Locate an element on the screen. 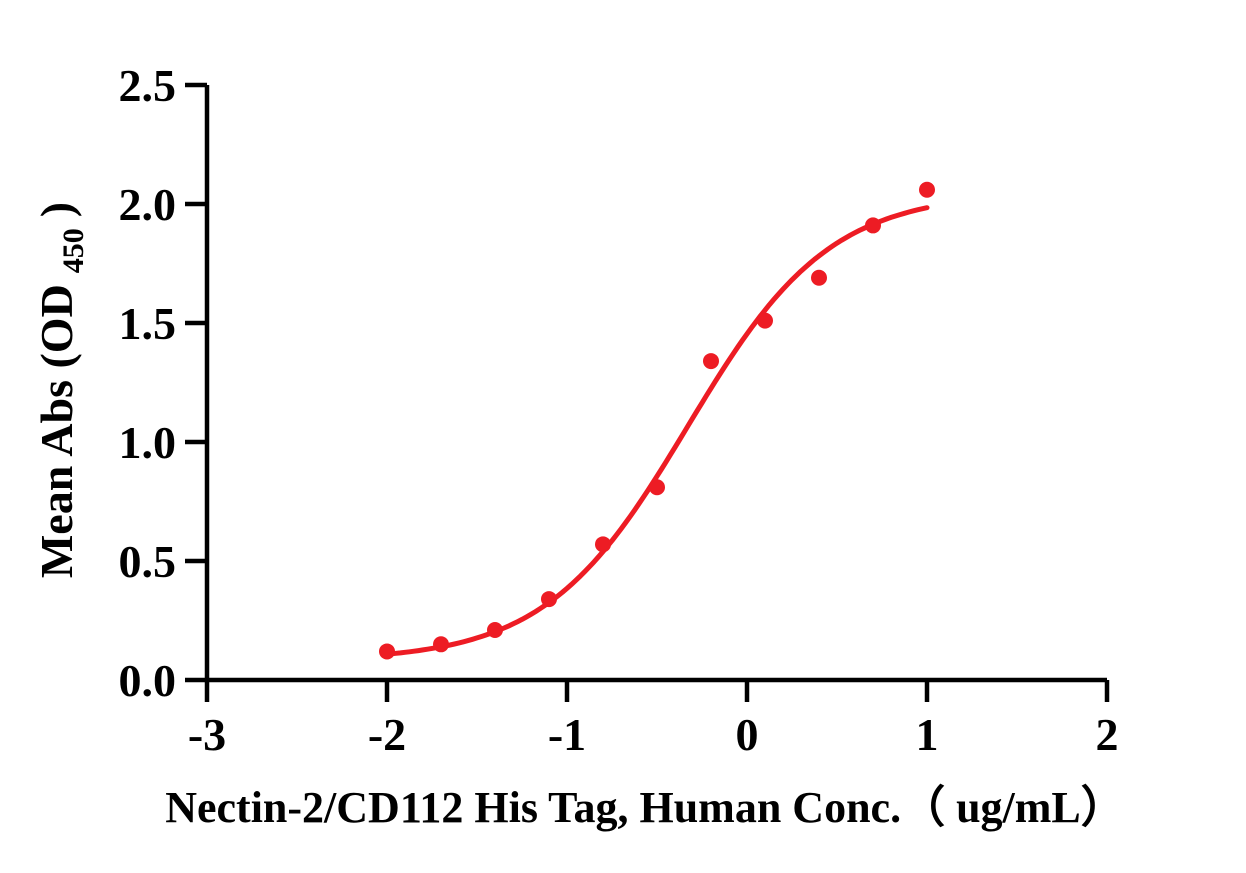  x-tick-label-0: -3 is located at coordinates (207, 734).